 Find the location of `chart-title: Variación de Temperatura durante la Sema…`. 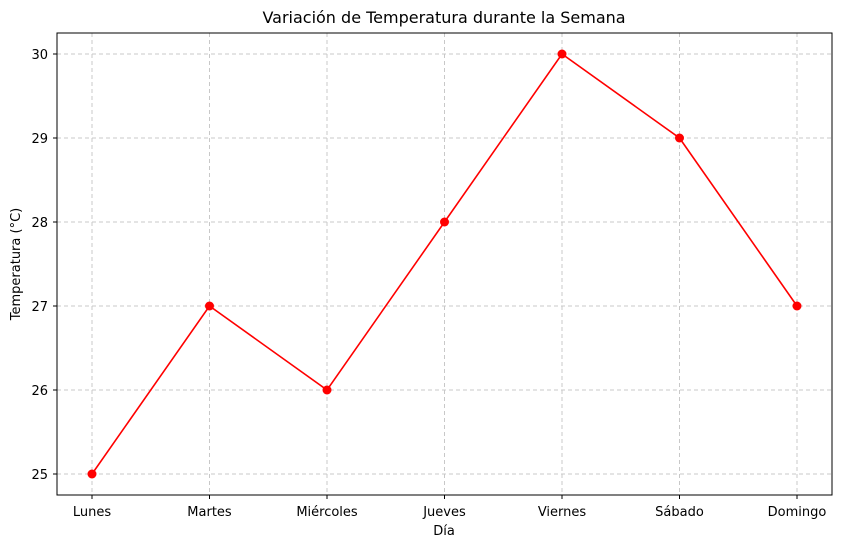

chart-title: Variación de Temperatura durante la Sema… is located at coordinates (443, 17).